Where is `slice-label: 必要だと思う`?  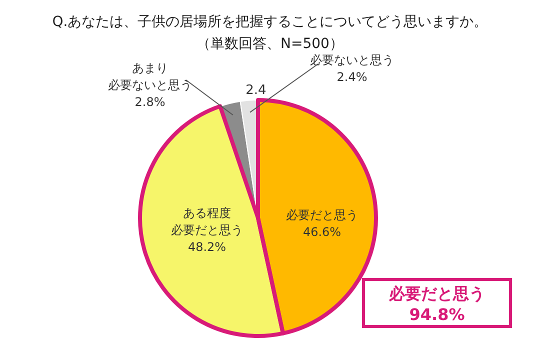
slice-label: 必要だと思う is located at coordinates (322, 215).